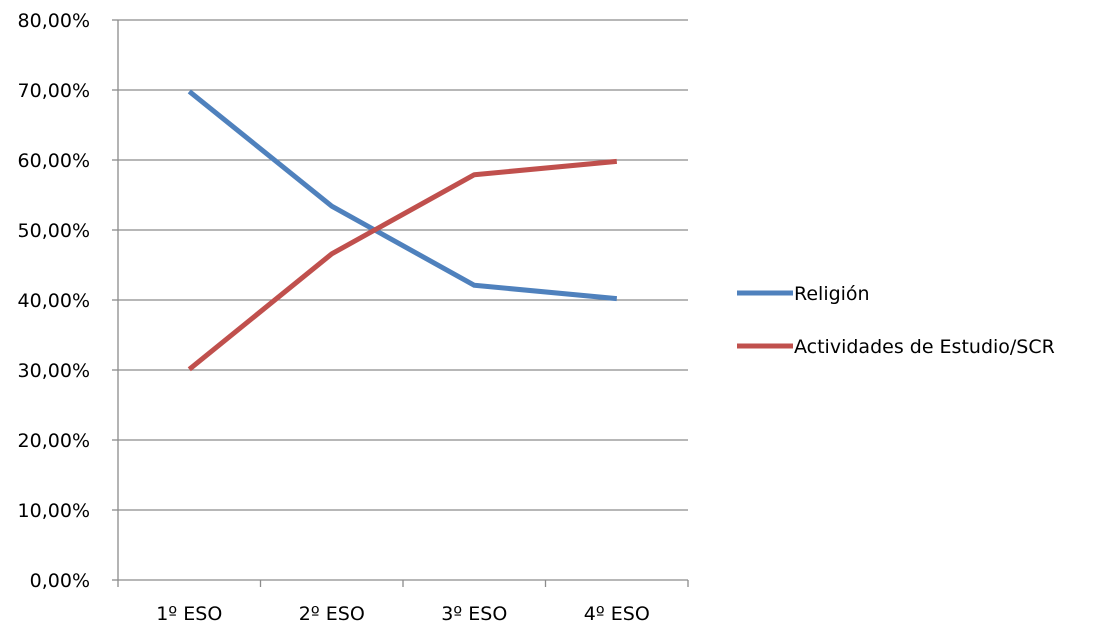 Image resolution: width=1095 pixels, height=627 pixels. What do you see at coordinates (60, 581) in the screenshot?
I see `y-tick-label: 0,00%` at bounding box center [60, 581].